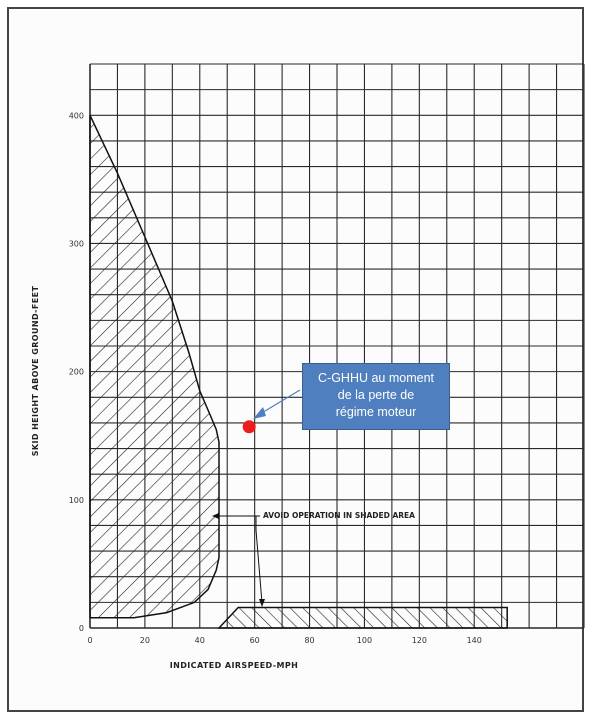  Describe the element at coordinates (259, 413) in the screenshot. I see `callout-arrowhead` at that location.